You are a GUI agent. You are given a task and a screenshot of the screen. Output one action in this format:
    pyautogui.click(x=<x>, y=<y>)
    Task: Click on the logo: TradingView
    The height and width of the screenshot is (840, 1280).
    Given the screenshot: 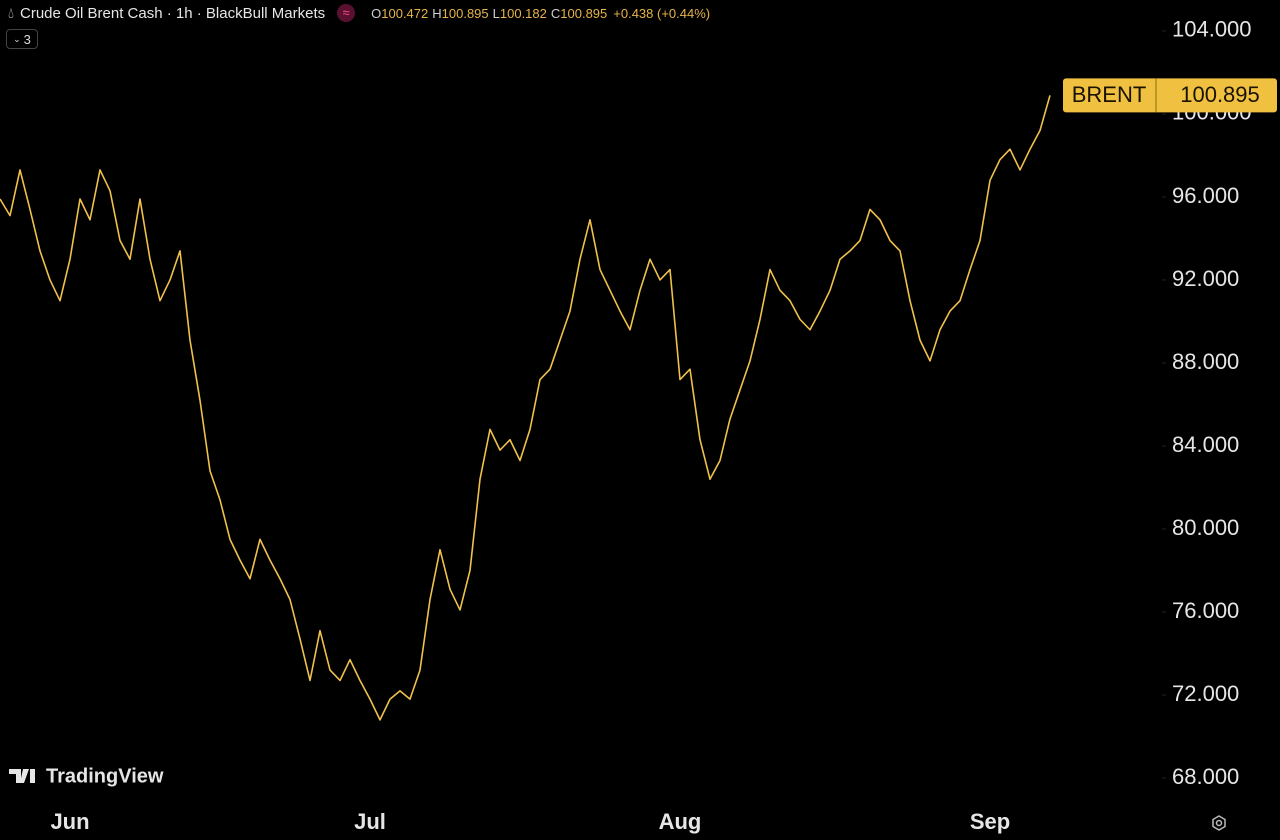 What is the action you would take?
    pyautogui.click(x=86, y=776)
    